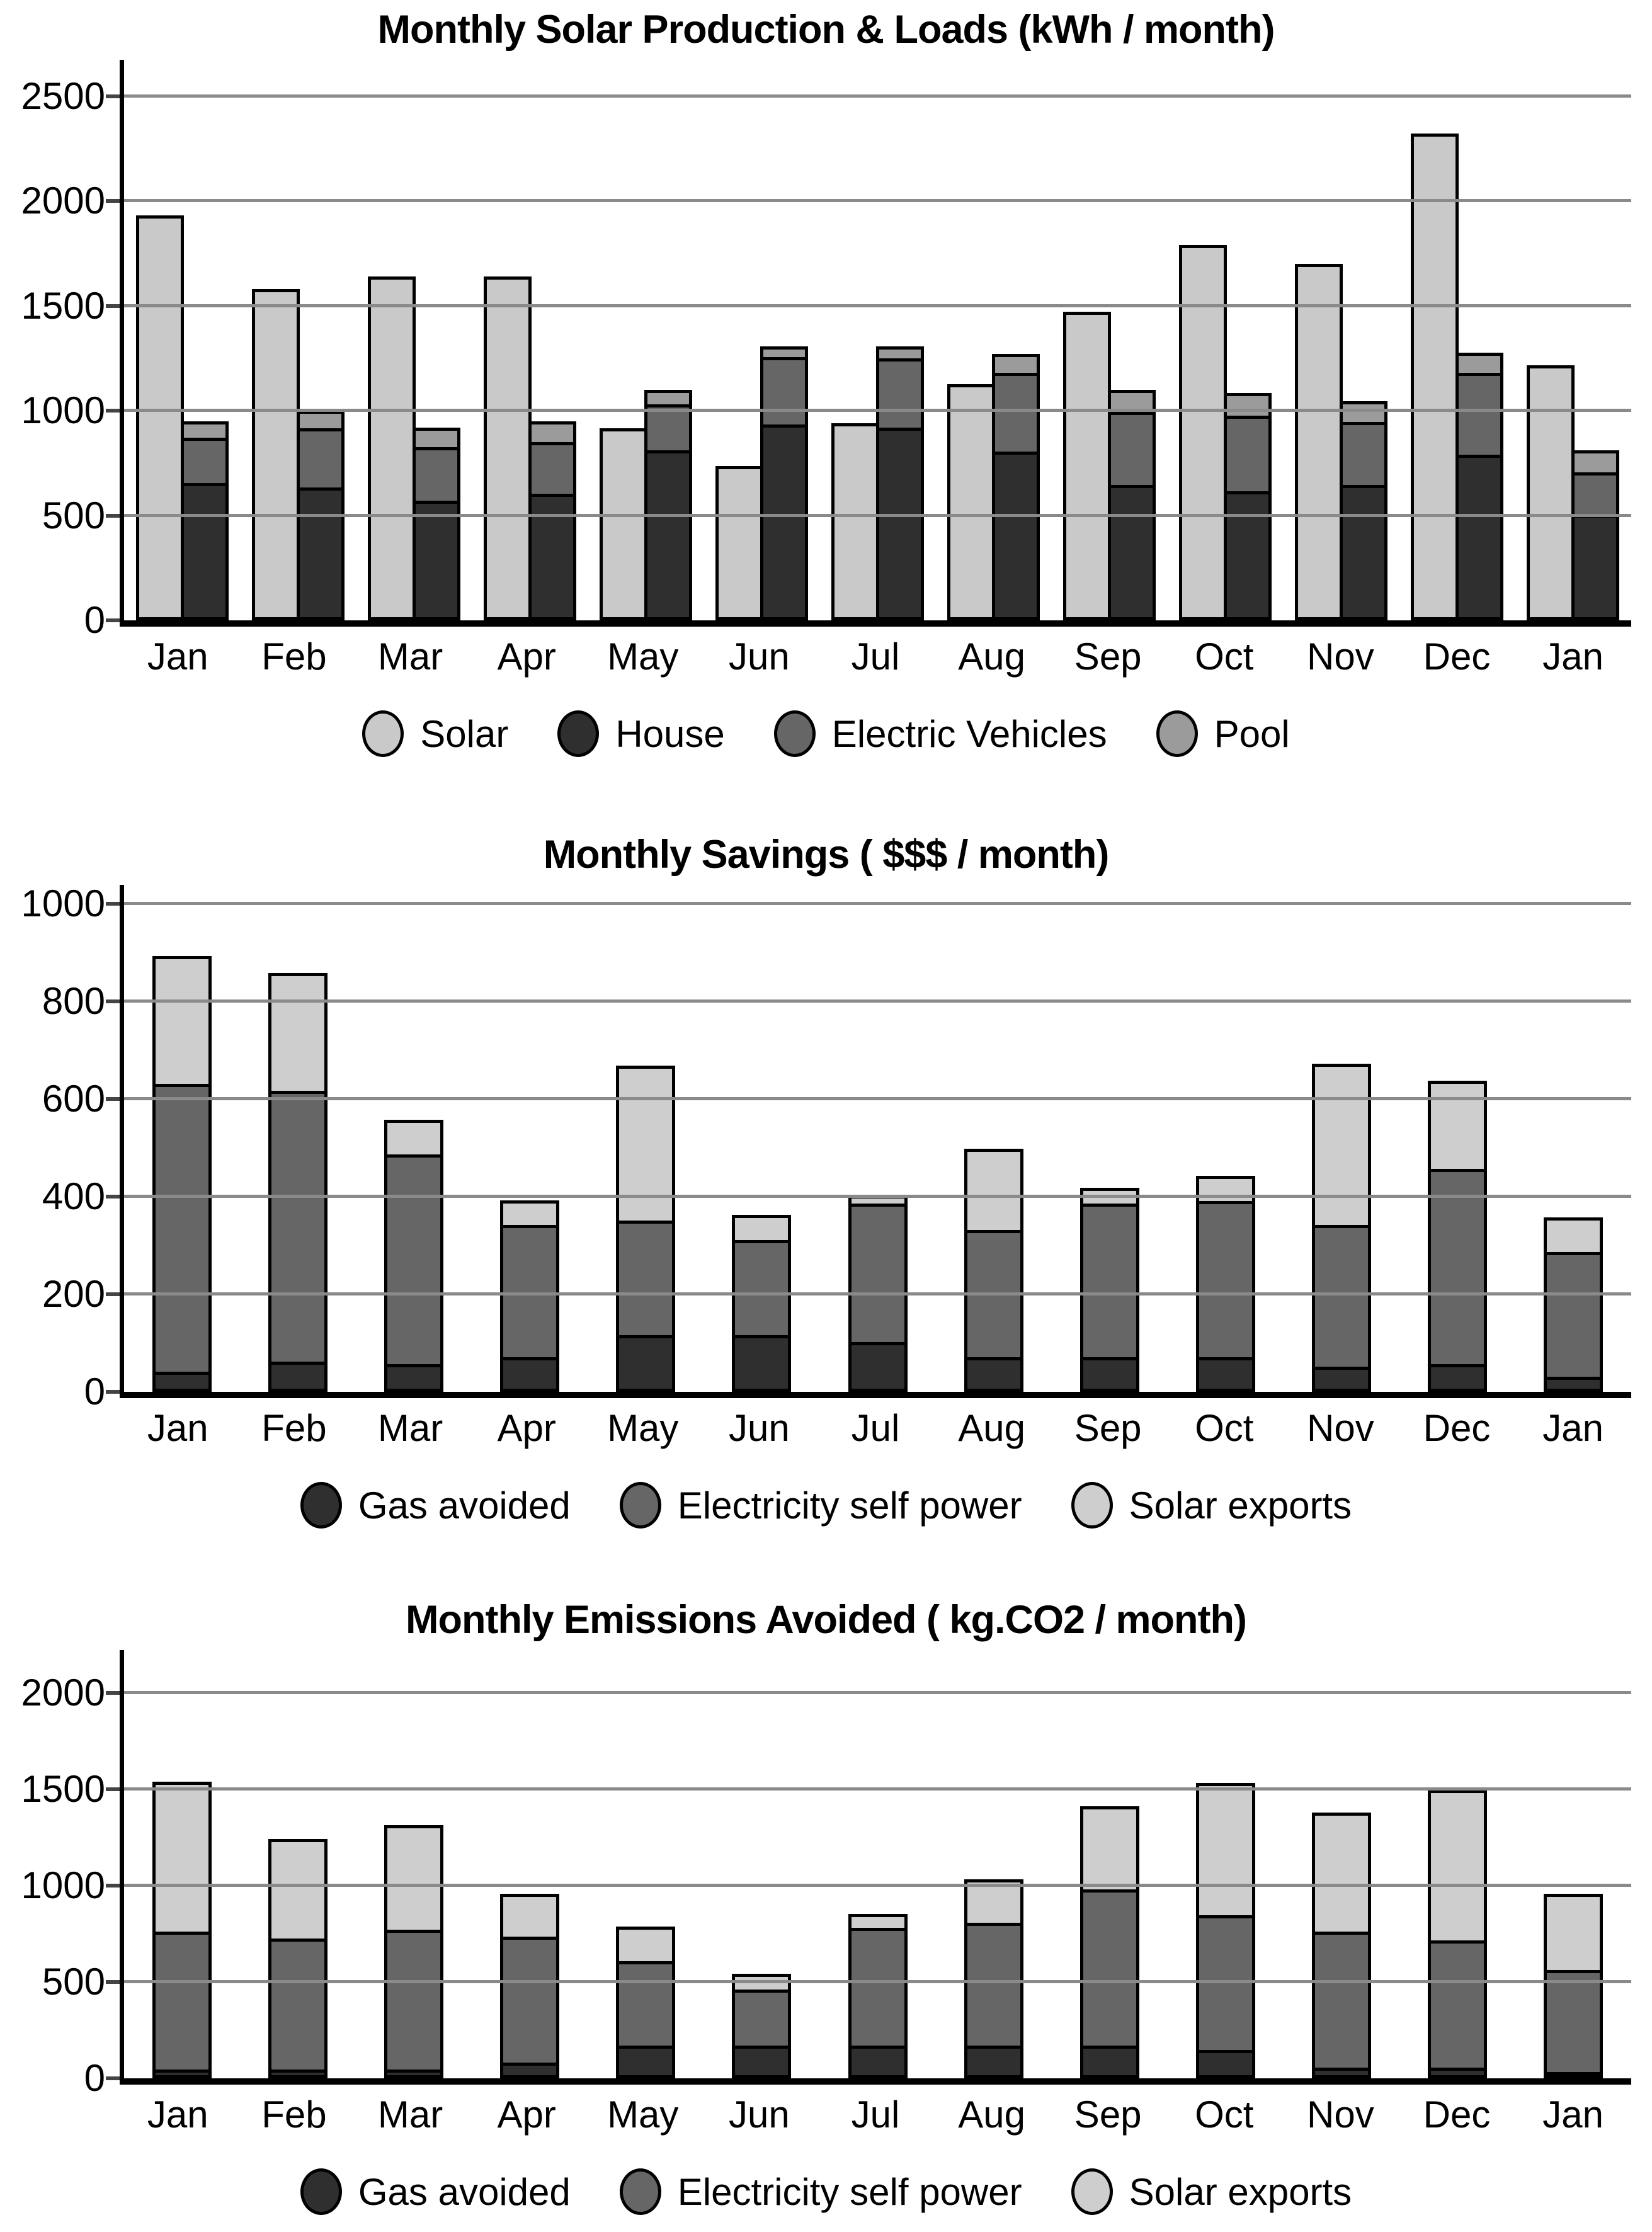 The width and height of the screenshot is (1652, 2232). Describe the element at coordinates (1457, 1428) in the screenshot. I see `x-axis-label: Dec` at that location.